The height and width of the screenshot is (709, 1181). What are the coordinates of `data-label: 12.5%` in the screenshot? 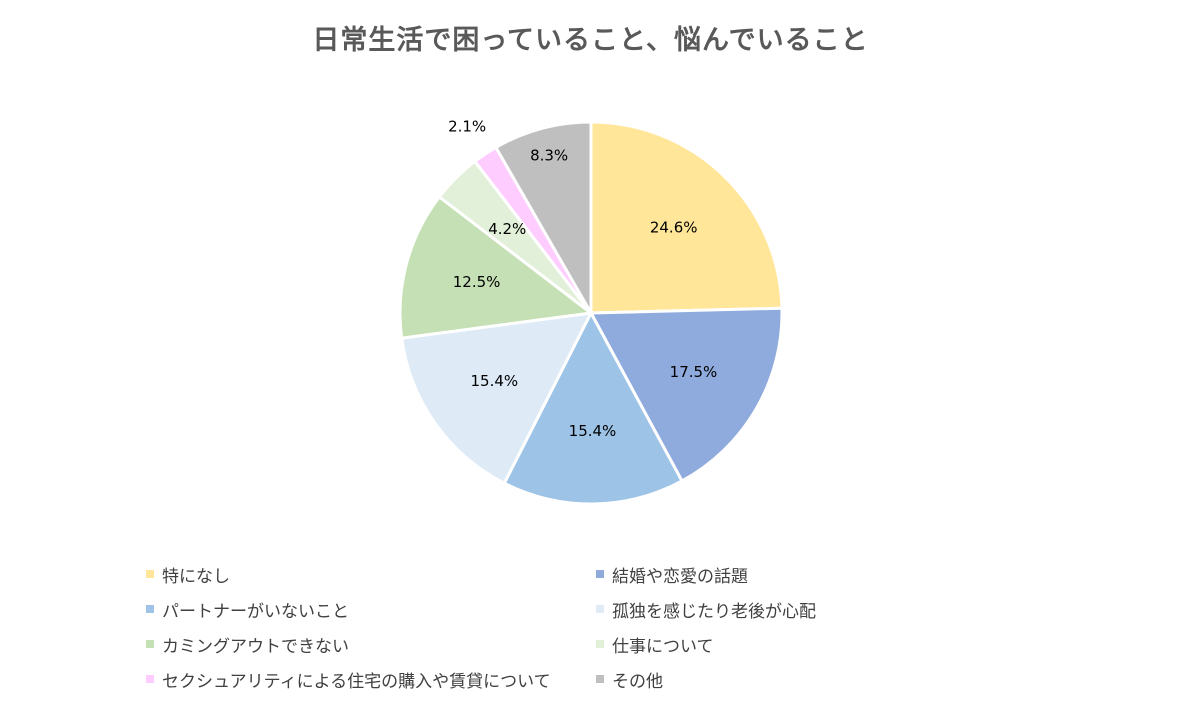 It's located at (477, 282).